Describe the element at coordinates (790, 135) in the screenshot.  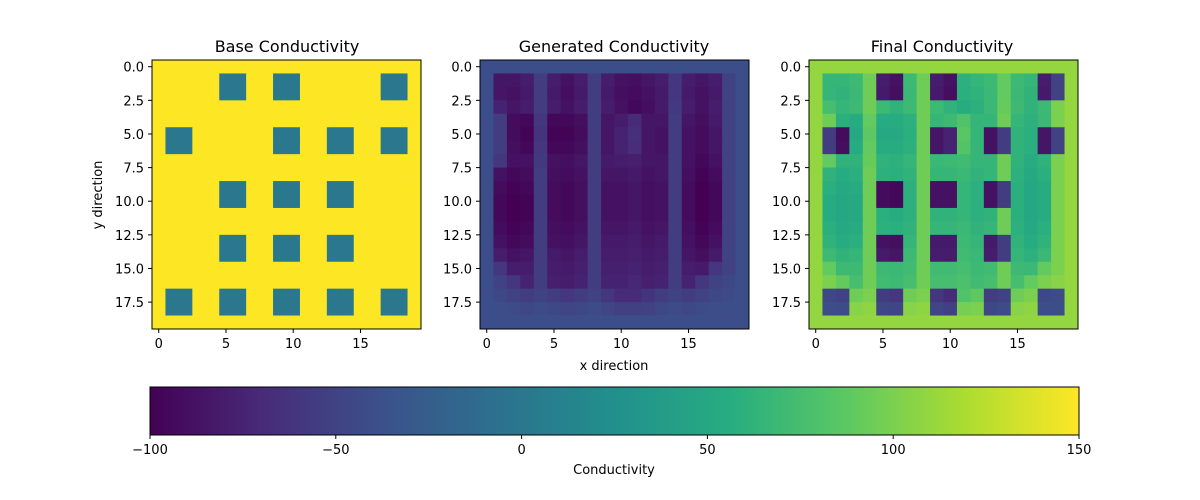
I see `y-tick-label: 5.0` at that location.